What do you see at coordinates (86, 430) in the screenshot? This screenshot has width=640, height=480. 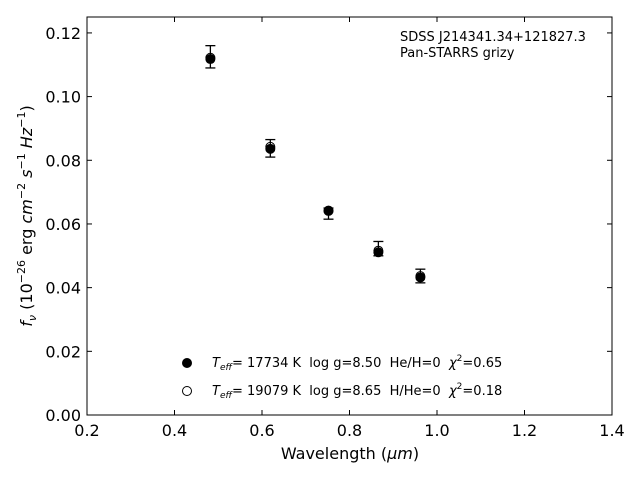 I see `x-tick-label: 0.2` at bounding box center [86, 430].